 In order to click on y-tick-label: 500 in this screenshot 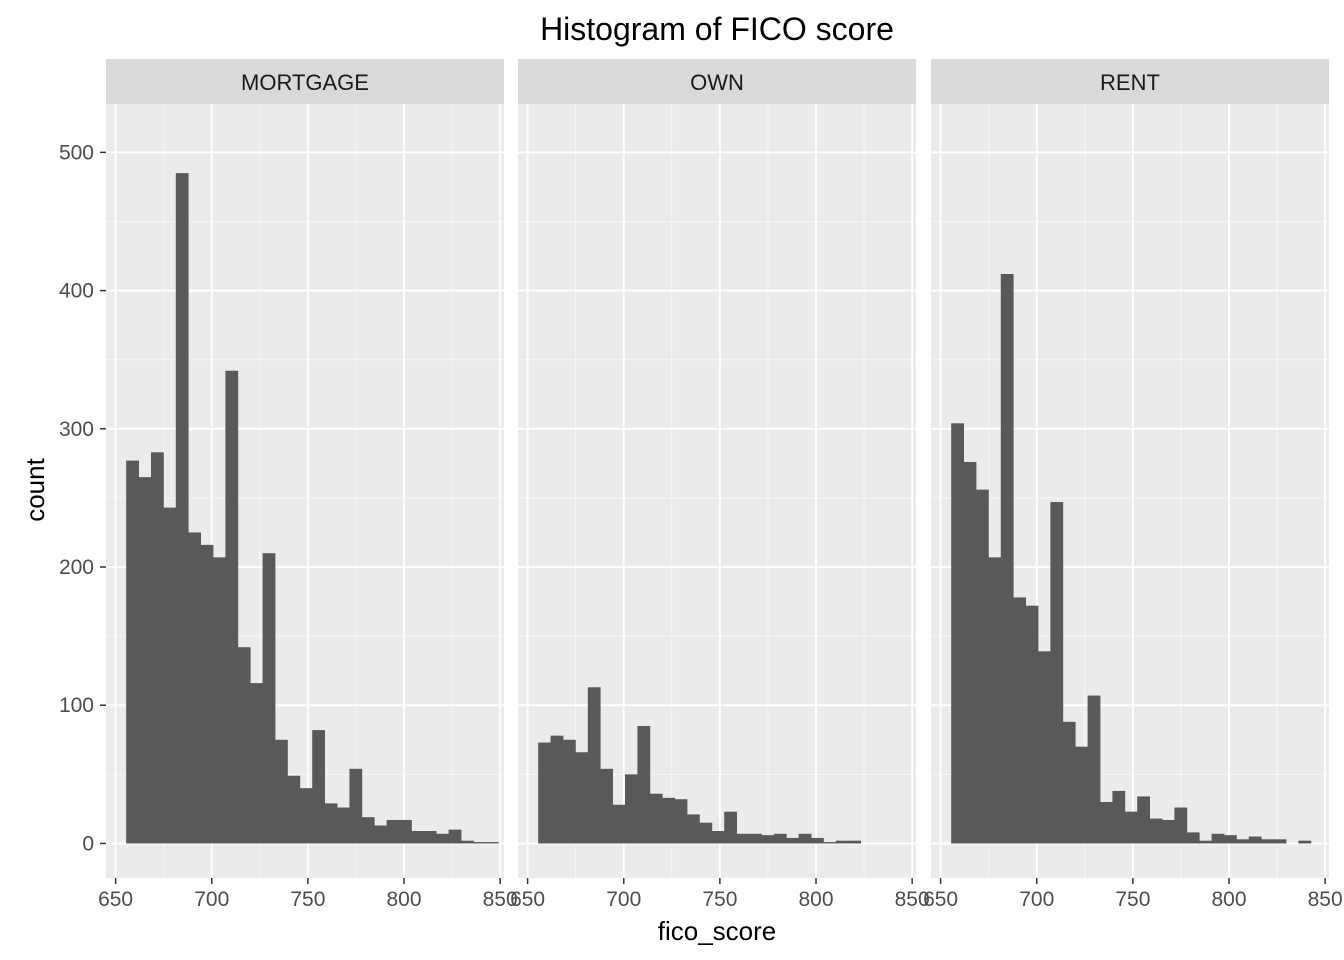, I will do `click(76, 152)`.